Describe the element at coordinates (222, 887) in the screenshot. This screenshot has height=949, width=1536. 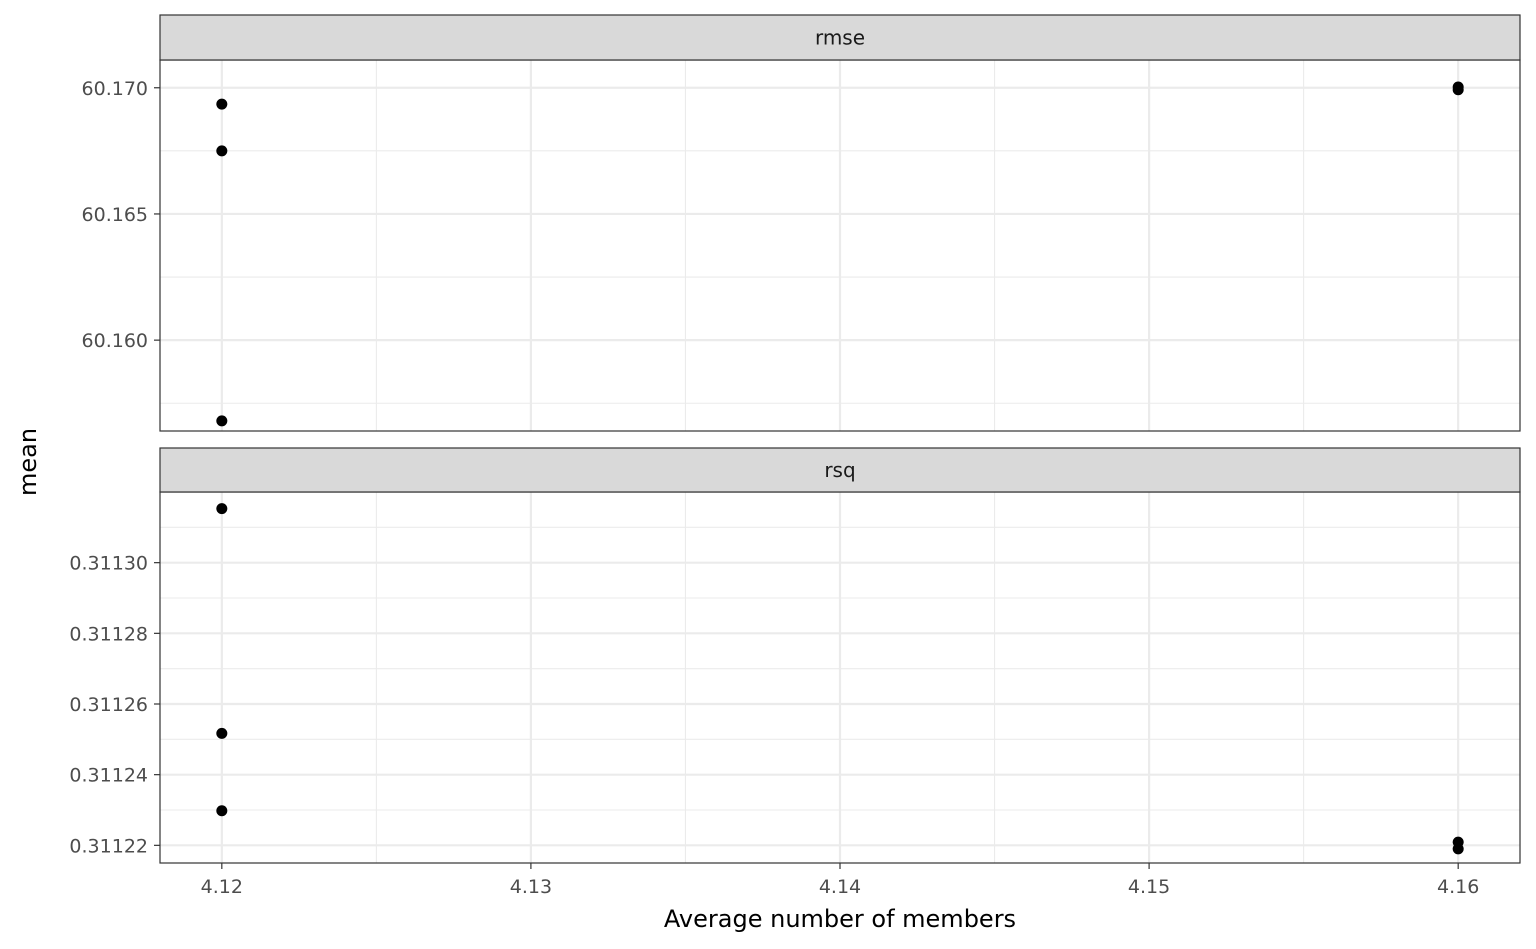
I see `x-tick-label: 4.12` at that location.